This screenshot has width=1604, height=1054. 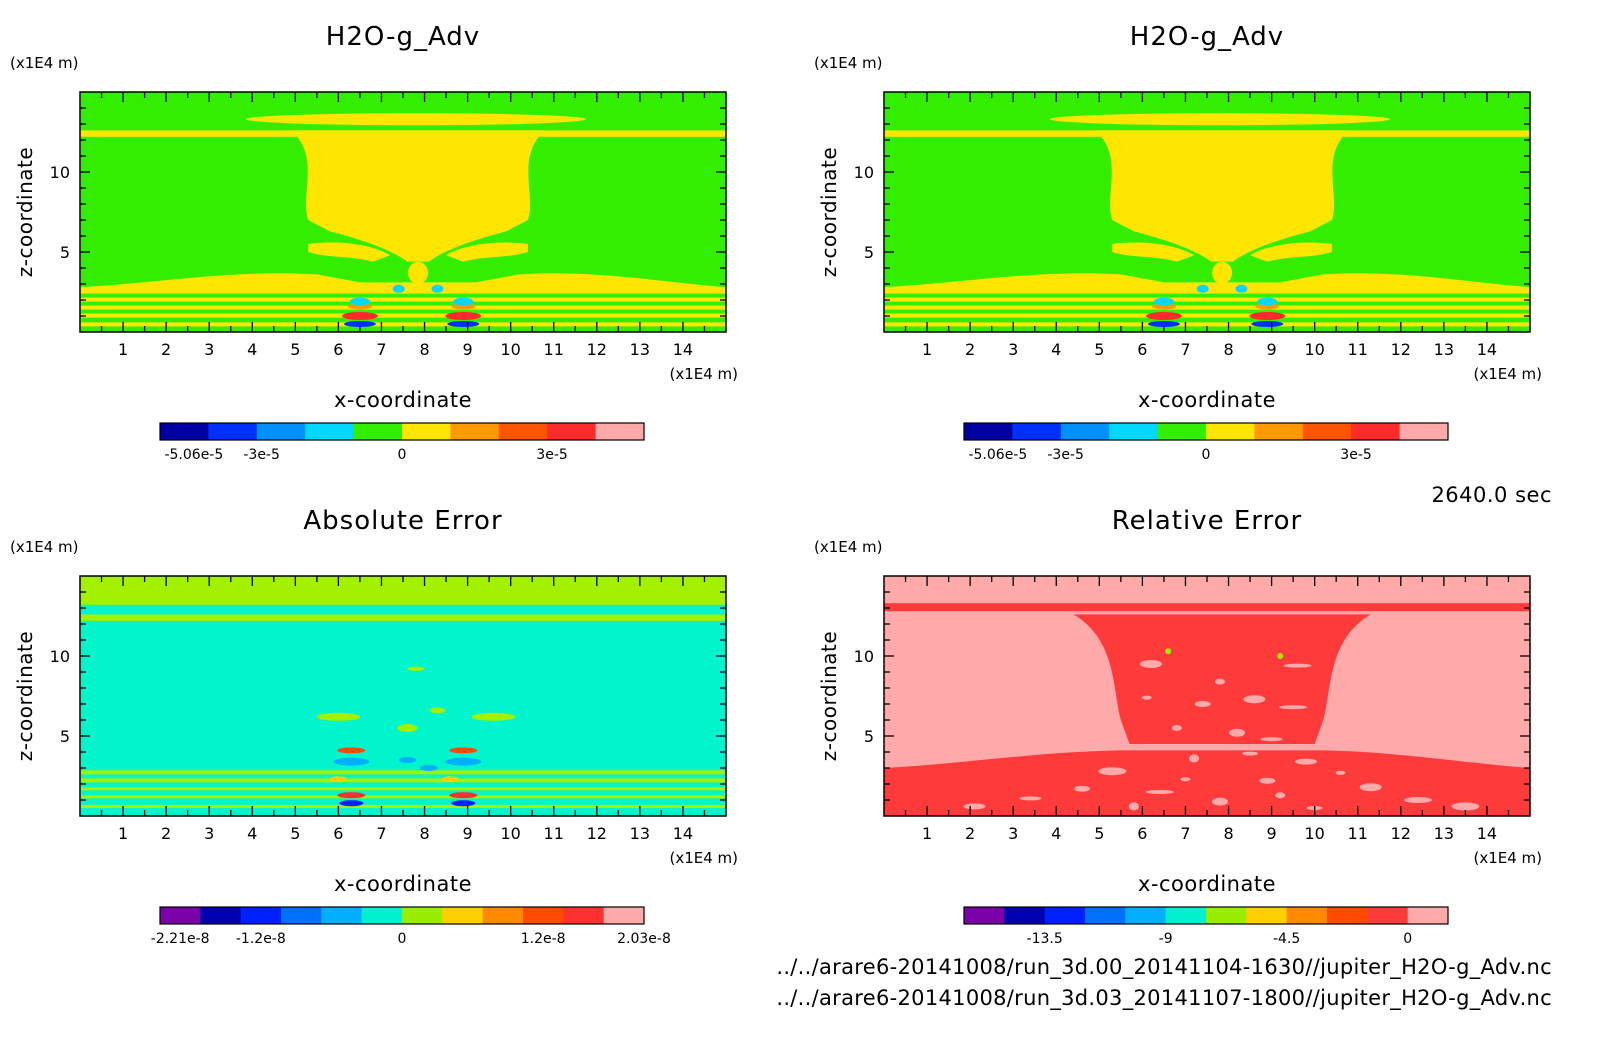 What do you see at coordinates (1185, 833) in the screenshot?
I see `x-tick-label: 7` at bounding box center [1185, 833].